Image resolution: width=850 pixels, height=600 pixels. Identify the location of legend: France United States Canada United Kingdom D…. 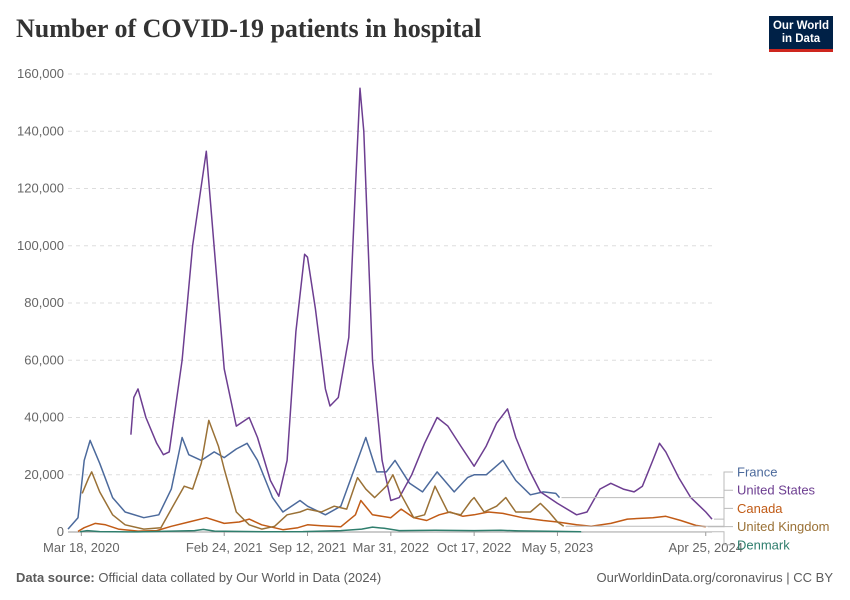
(695, 508).